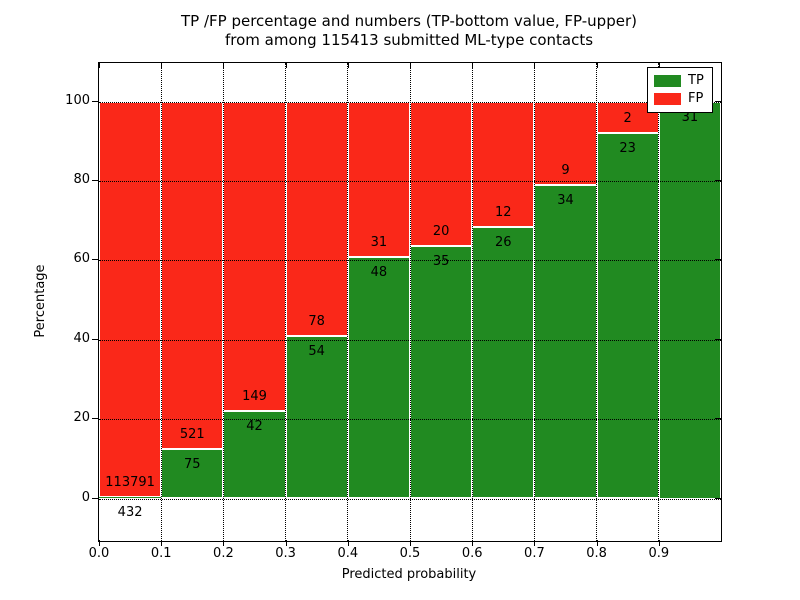 This screenshot has height=600, width=800. I want to click on y-tick-label: 40, so click(81, 338).